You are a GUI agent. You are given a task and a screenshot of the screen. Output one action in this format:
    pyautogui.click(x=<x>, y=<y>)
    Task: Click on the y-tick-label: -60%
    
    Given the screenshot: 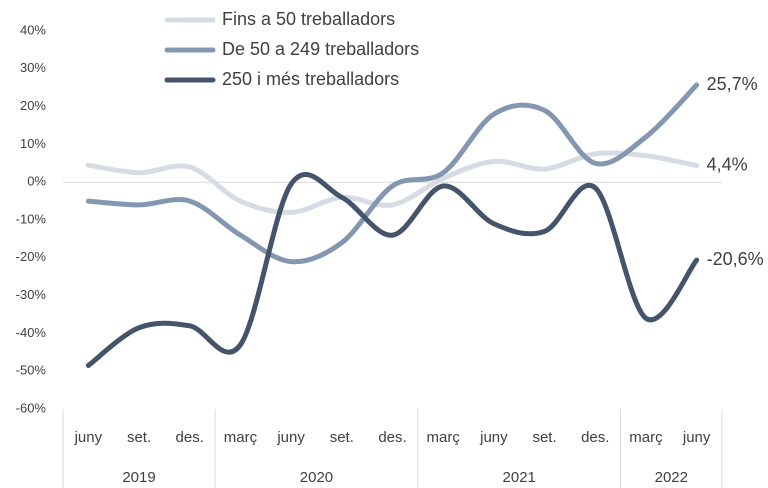 What is the action you would take?
    pyautogui.click(x=31, y=407)
    